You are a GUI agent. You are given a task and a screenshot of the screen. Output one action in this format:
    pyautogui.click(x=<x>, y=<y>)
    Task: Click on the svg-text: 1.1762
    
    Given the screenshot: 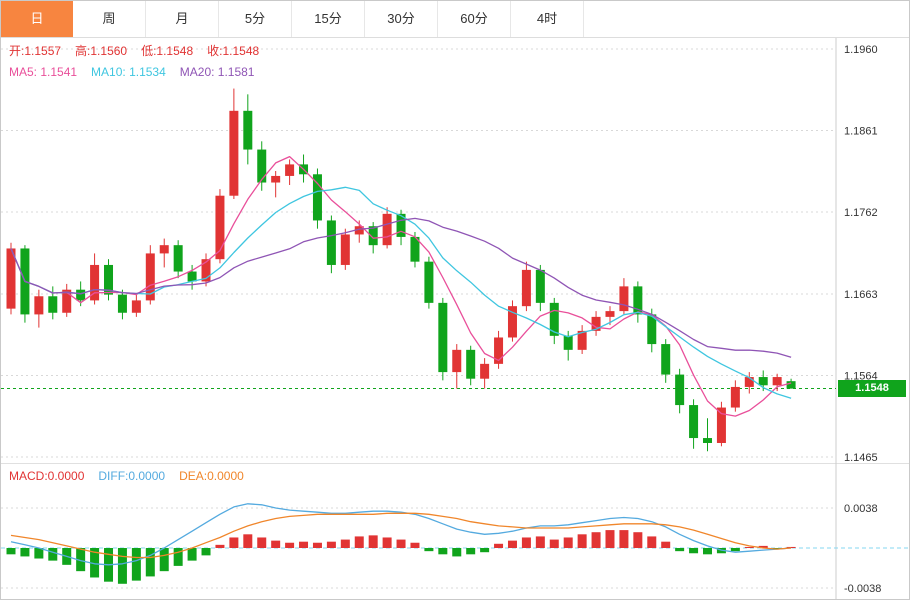 What is the action you would take?
    pyautogui.click(x=861, y=213)
    